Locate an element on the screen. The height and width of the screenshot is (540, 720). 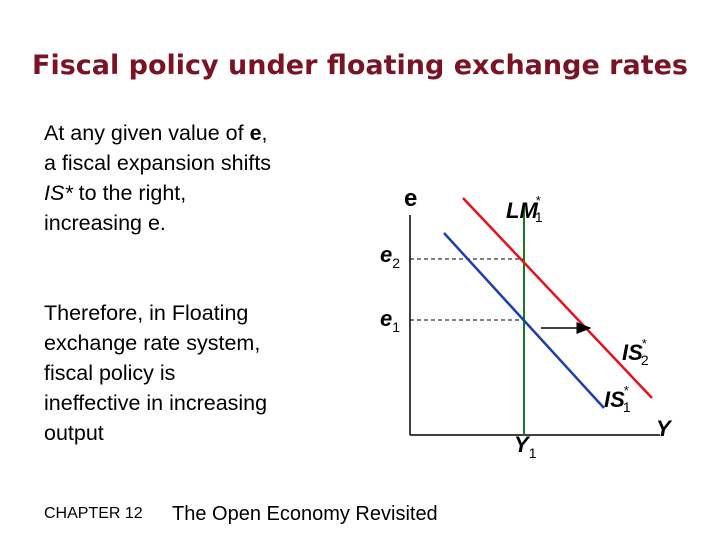
para1-line4: increasing e. is located at coordinates (105, 223).